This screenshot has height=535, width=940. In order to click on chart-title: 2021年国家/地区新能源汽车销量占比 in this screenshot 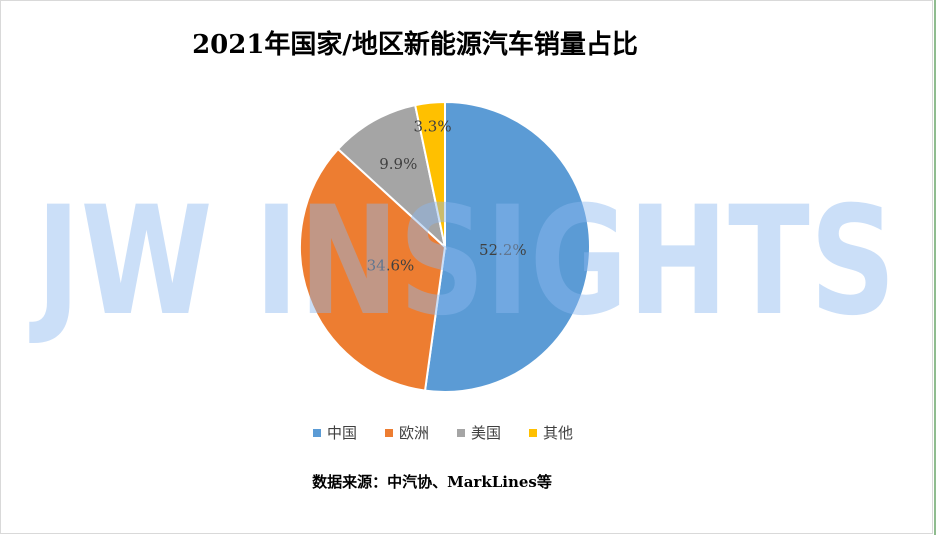, I will do `click(415, 44)`.